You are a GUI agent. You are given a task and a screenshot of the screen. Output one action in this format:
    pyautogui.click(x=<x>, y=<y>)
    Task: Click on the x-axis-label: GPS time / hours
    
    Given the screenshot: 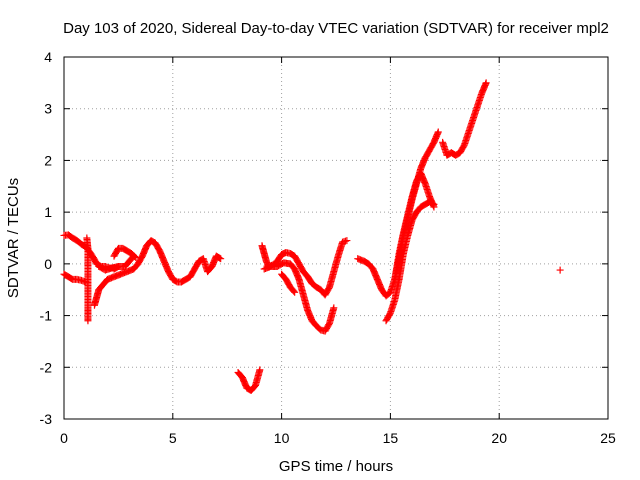 What is the action you would take?
    pyautogui.click(x=336, y=466)
    